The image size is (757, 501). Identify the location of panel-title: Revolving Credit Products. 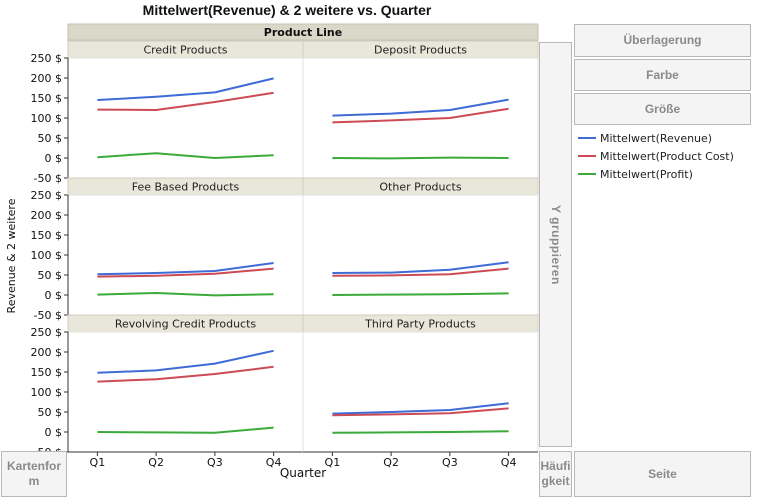
(186, 324).